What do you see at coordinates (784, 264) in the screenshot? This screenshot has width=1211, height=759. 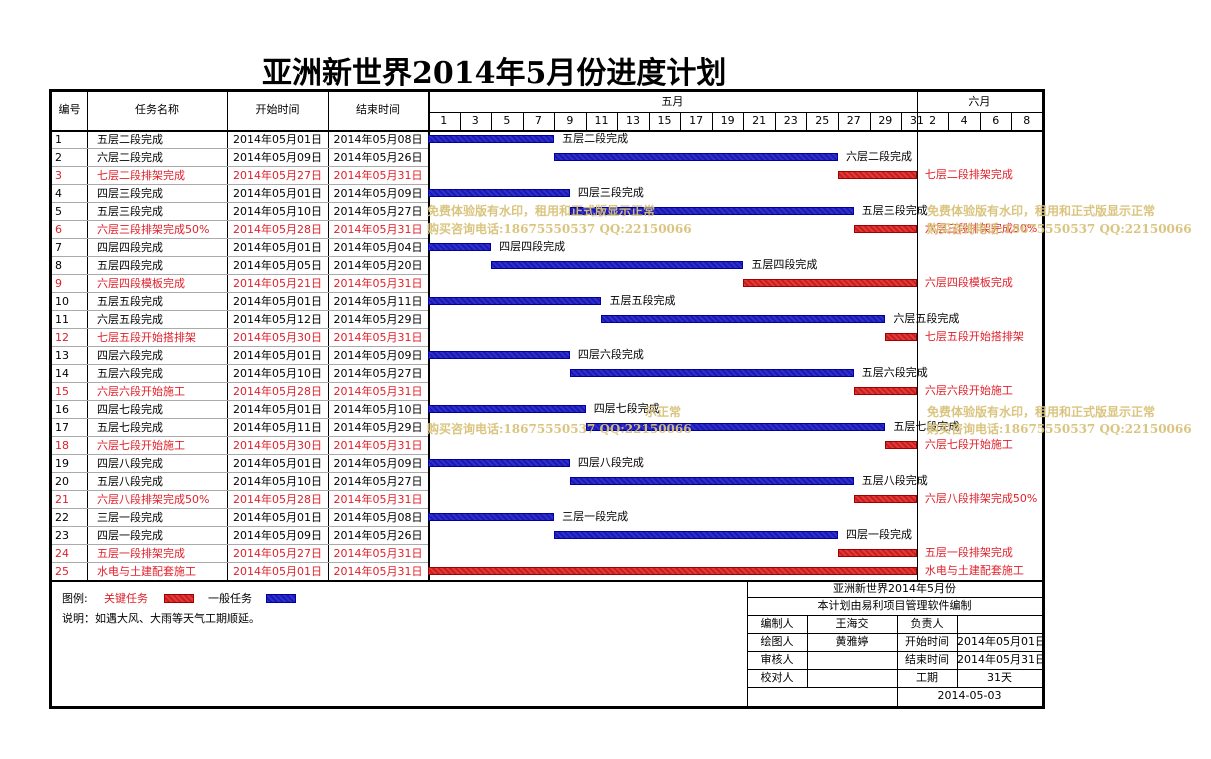 I see `bar-label: 五层四段完成` at bounding box center [784, 264].